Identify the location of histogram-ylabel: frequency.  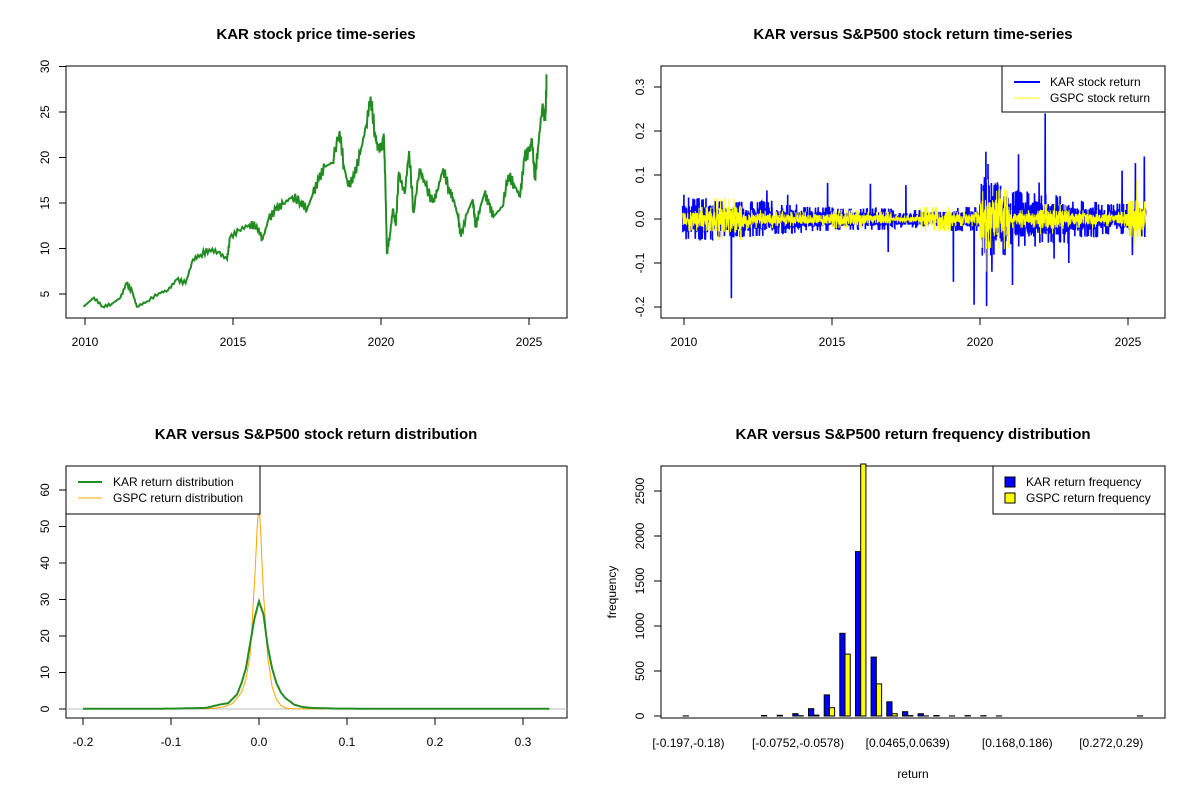
(612, 592).